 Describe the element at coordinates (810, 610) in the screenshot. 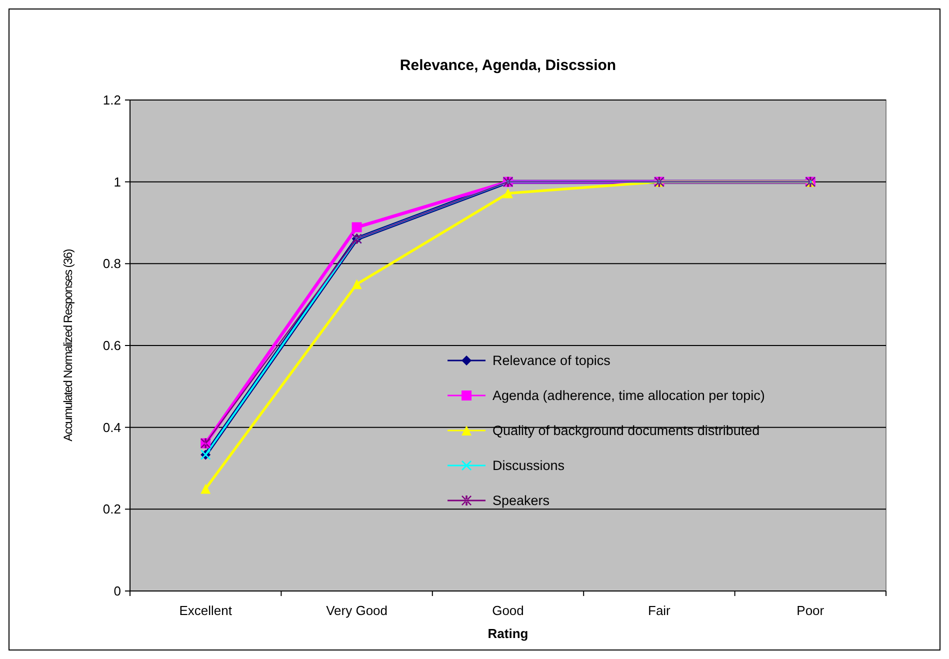

I see `x-tick-label: Poor` at that location.